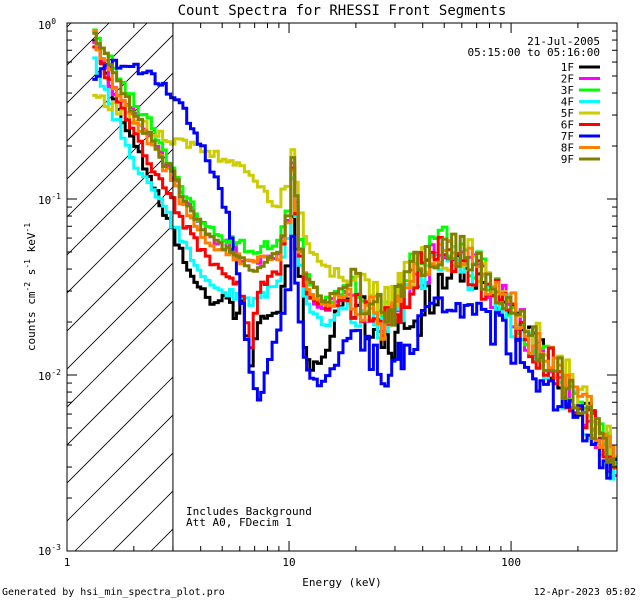  What do you see at coordinates (567, 67) in the screenshot?
I see `legend-label: 1F` at bounding box center [567, 67].